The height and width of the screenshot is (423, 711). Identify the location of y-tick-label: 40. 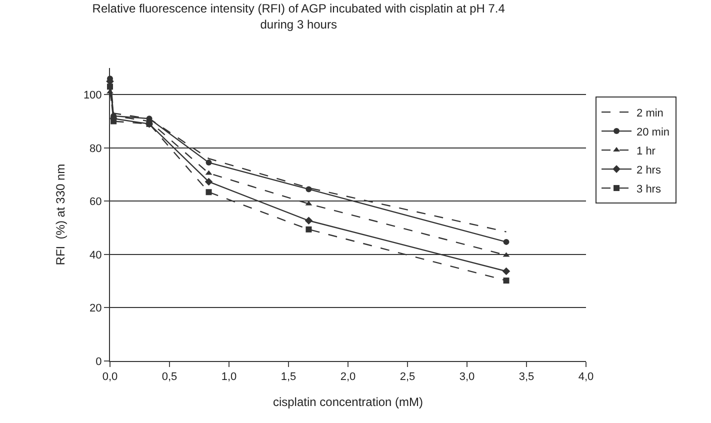
(96, 255).